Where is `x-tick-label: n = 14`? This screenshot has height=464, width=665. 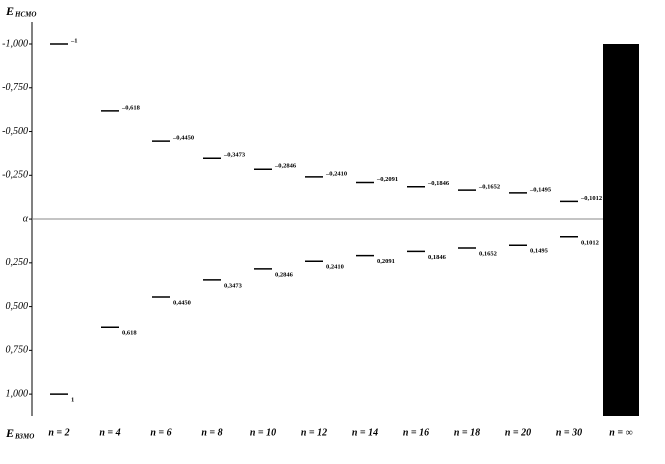 x-tick-label: n = 14 is located at coordinates (365, 432).